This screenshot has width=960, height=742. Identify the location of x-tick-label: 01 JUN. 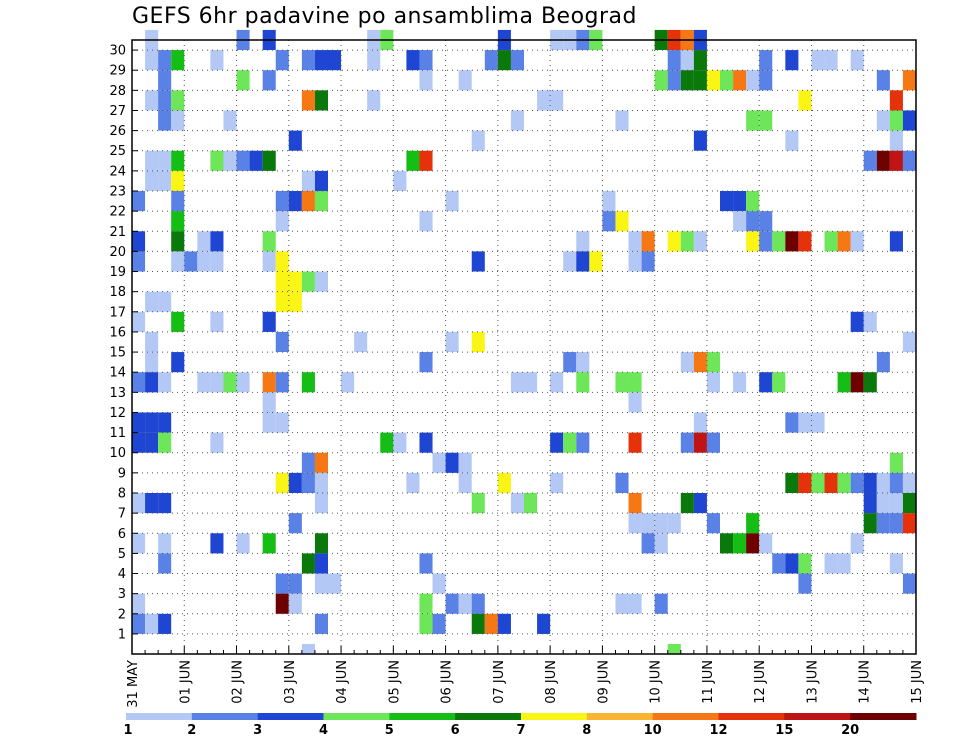
(185, 682).